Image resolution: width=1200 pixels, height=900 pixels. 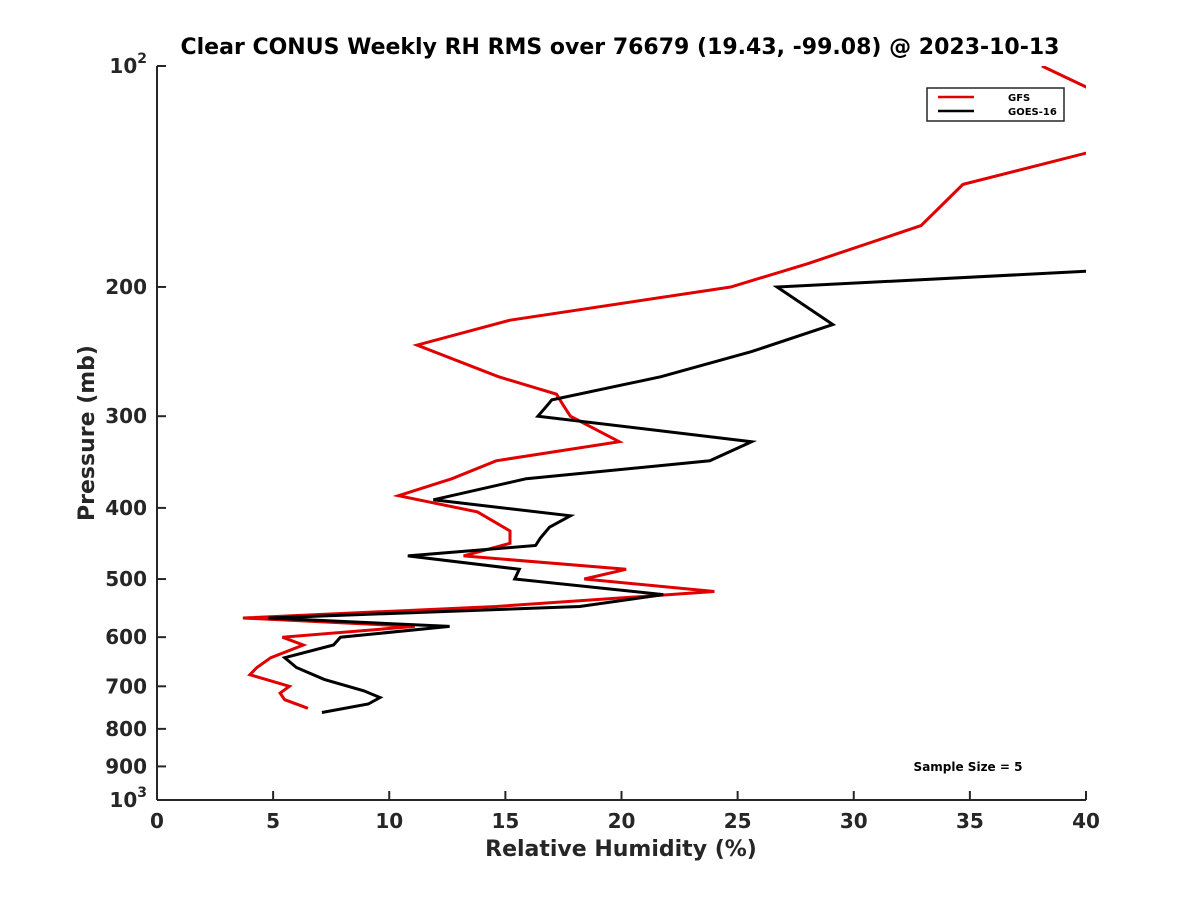 I want to click on y-axis-label: Pressure (mb), so click(x=87, y=433).